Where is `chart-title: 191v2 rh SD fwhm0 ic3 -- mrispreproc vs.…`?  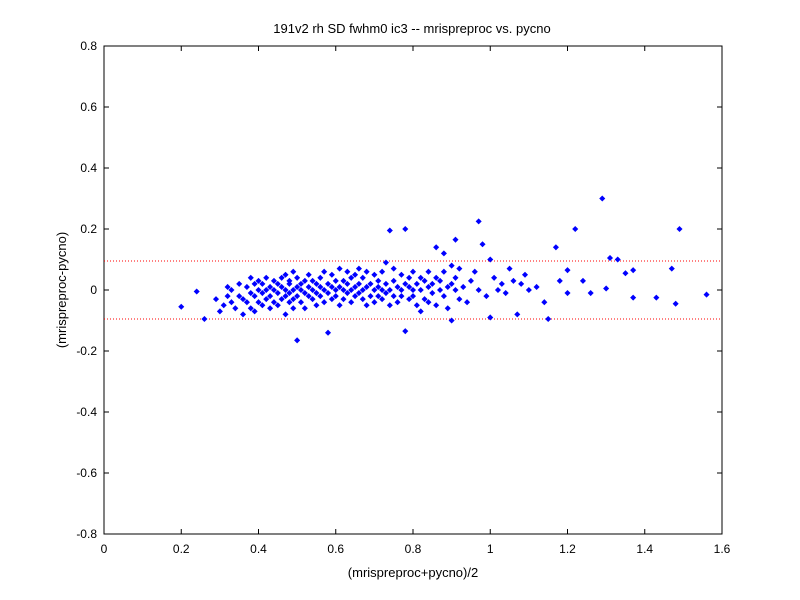 chart-title: 191v2 rh SD fwhm0 ic3 -- mrispreproc vs.… is located at coordinates (411, 28).